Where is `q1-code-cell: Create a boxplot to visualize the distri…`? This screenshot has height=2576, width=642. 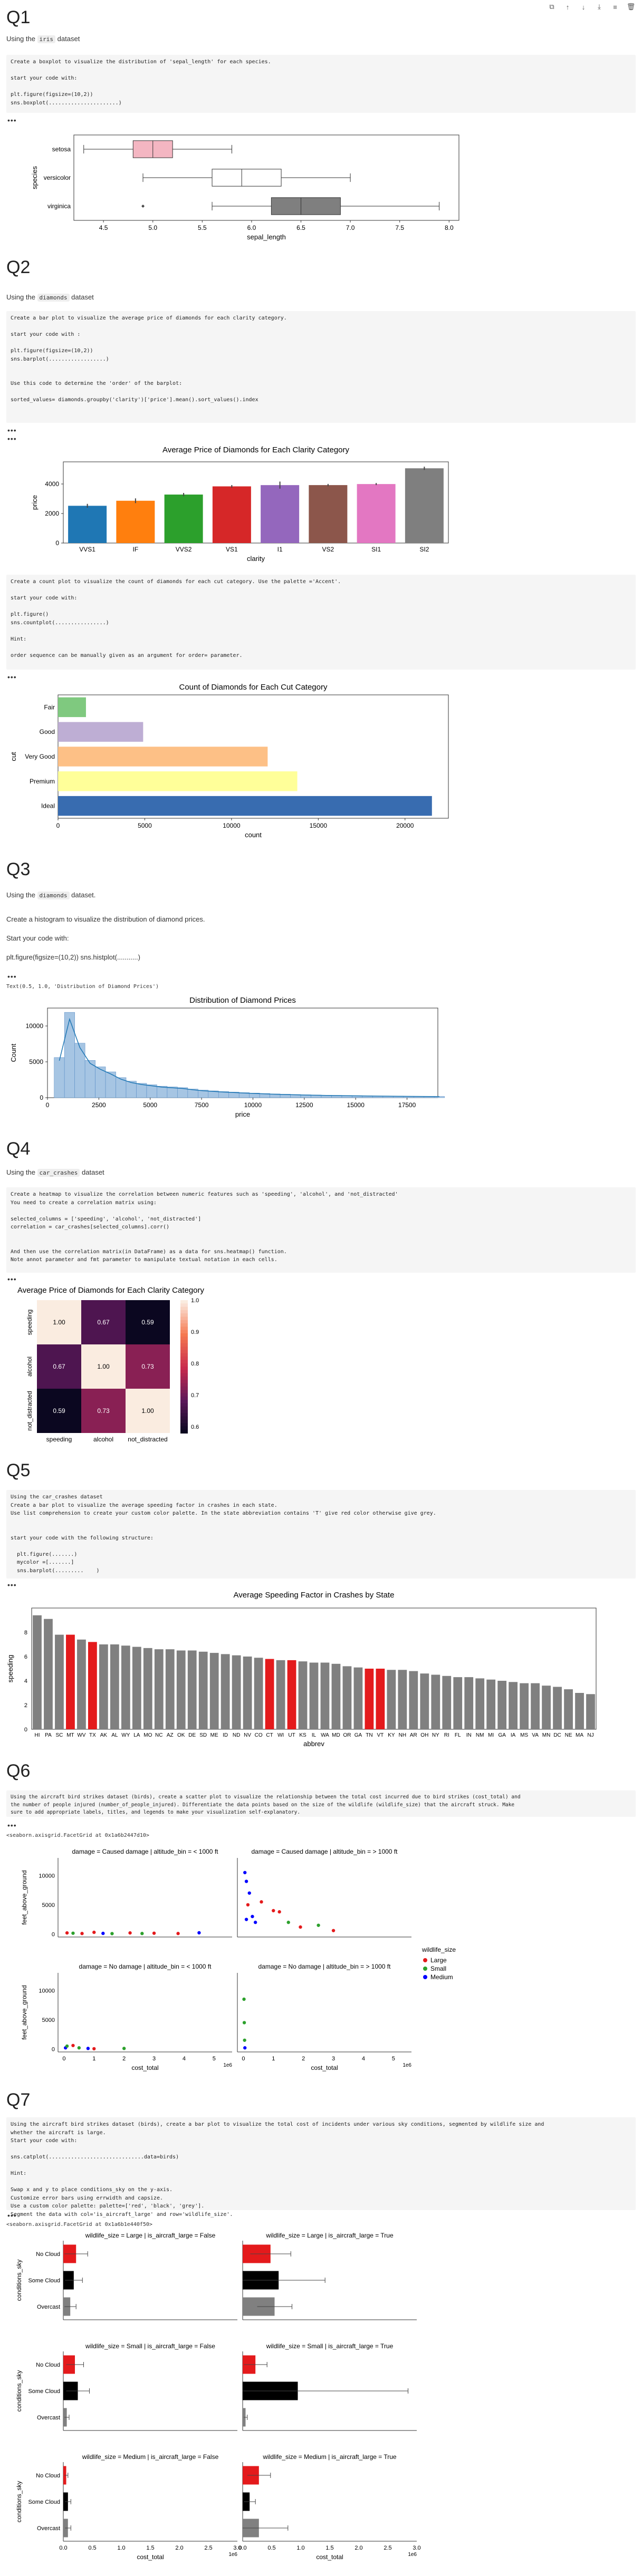
q1-code-cell: Create a boxplot to visualize the distri… is located at coordinates (321, 84).